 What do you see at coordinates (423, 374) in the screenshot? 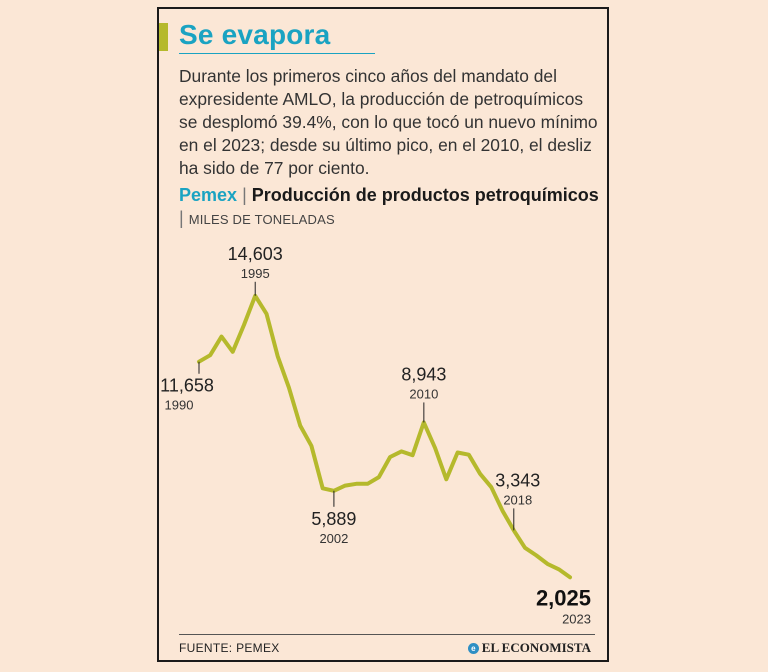
I see `annotation-value-2010: 8,943` at bounding box center [423, 374].